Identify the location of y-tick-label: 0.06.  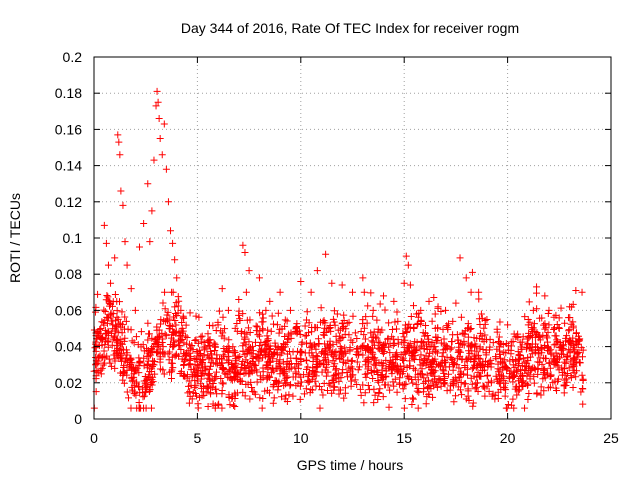
(68, 310).